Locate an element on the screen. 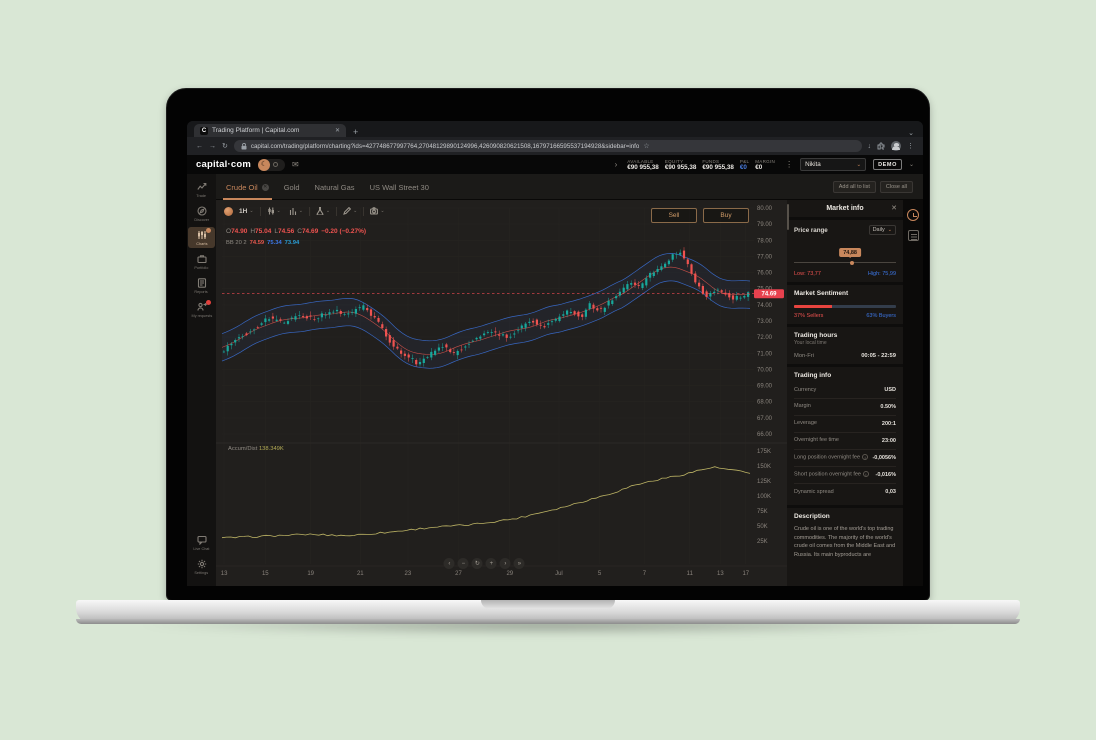 The height and width of the screenshot is (740, 1096). close-tab-icon: ✕ is located at coordinates (265, 187).